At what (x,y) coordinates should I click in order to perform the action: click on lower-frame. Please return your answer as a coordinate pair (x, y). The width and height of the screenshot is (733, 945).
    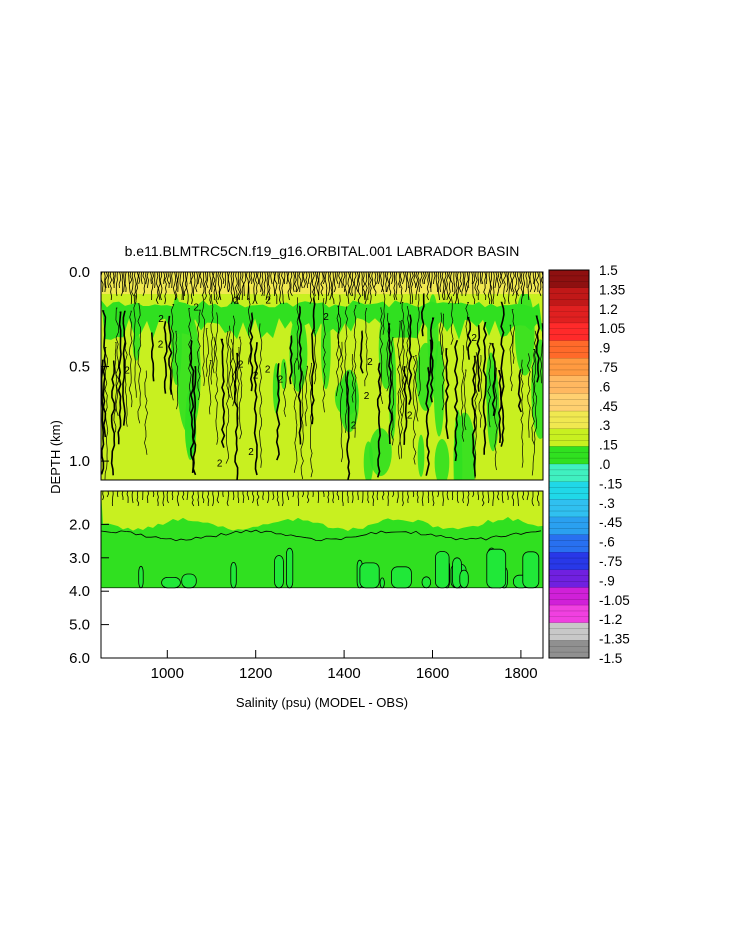
    Looking at the image, I should click on (322, 574).